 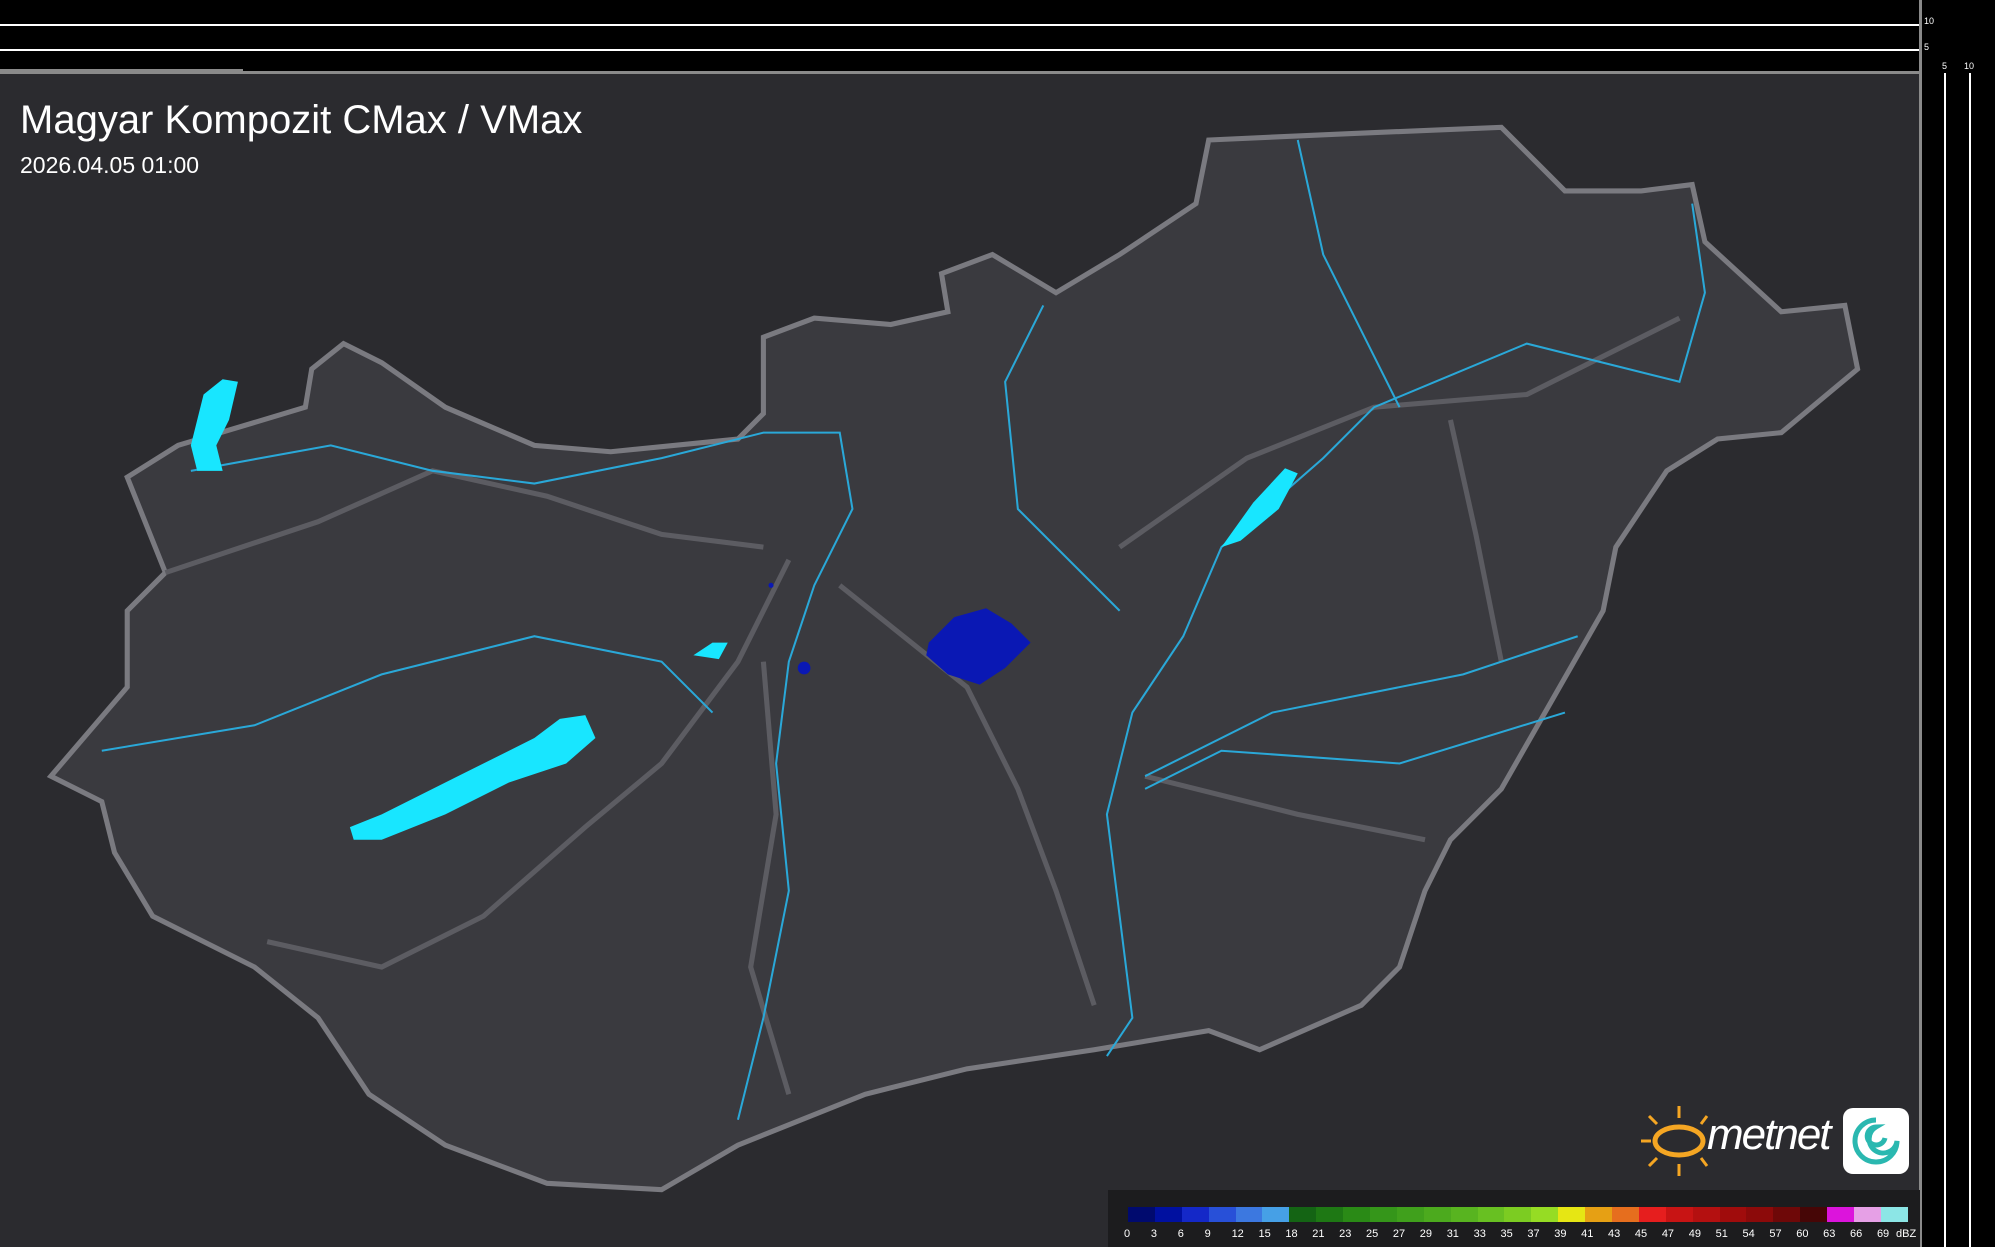 What do you see at coordinates (121, 70) in the screenshot?
I see `top-scale-marker` at bounding box center [121, 70].